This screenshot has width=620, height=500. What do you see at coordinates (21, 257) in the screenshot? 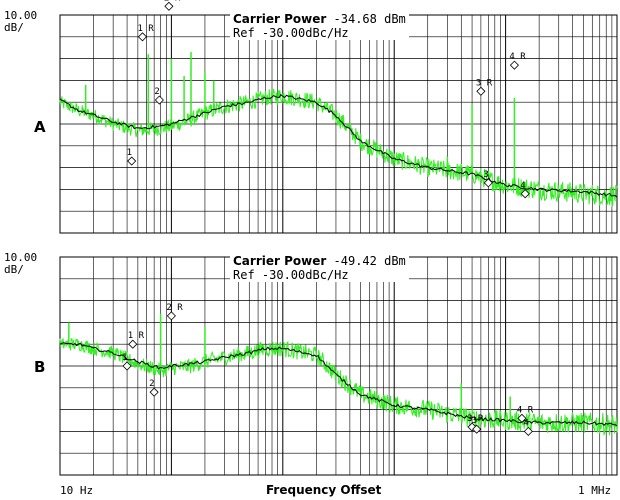
I see `panel-b-scale-value: 10.00` at bounding box center [21, 257].